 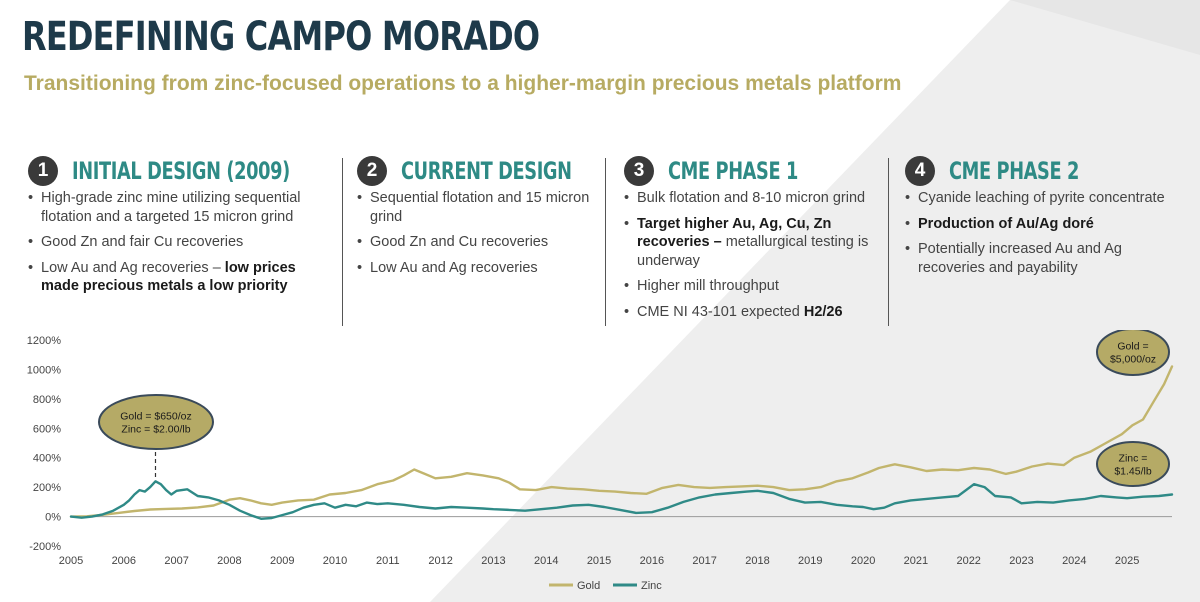 I want to click on callout-gold-2025-bubble, so click(x=1133, y=353).